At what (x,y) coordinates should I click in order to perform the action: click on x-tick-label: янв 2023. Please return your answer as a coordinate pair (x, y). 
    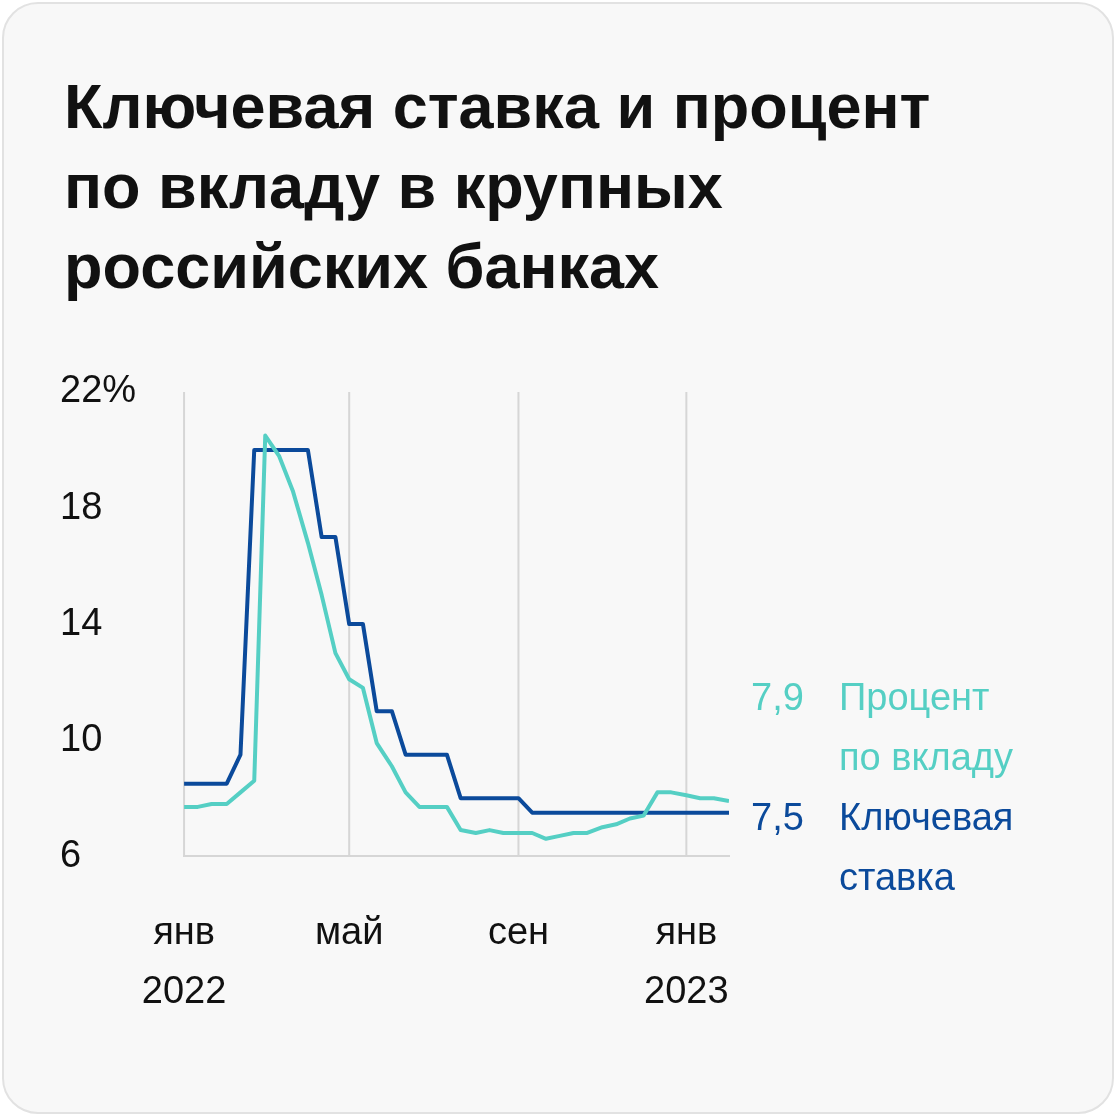
    Looking at the image, I should click on (686, 961).